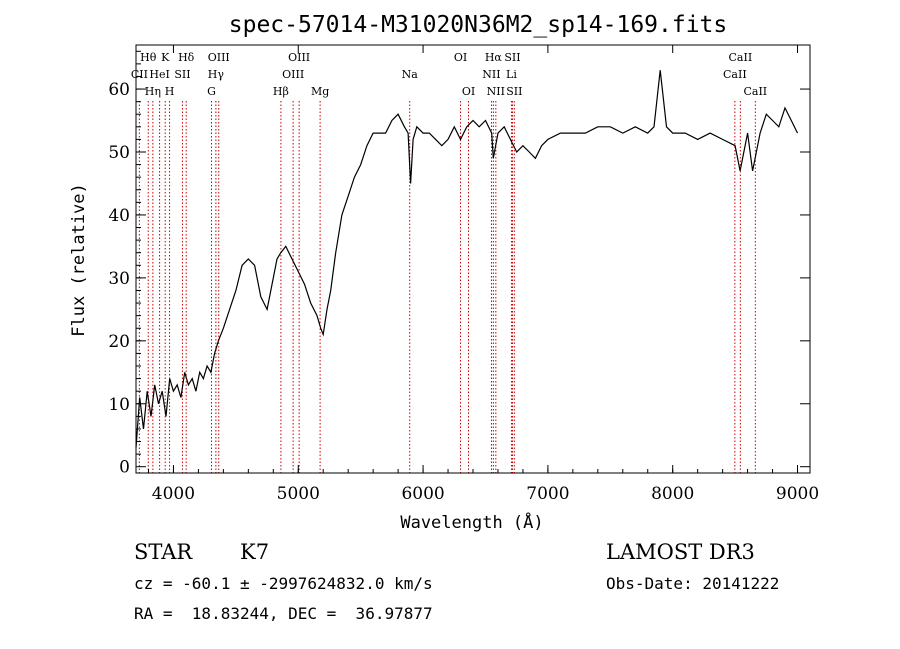 The height and width of the screenshot is (649, 900). Describe the element at coordinates (165, 57) in the screenshot. I see `line-marker-label: K` at that location.